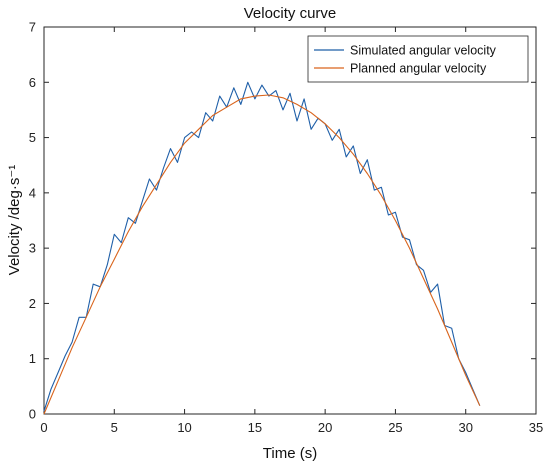  I want to click on y-tick-label: 0, so click(32, 414).